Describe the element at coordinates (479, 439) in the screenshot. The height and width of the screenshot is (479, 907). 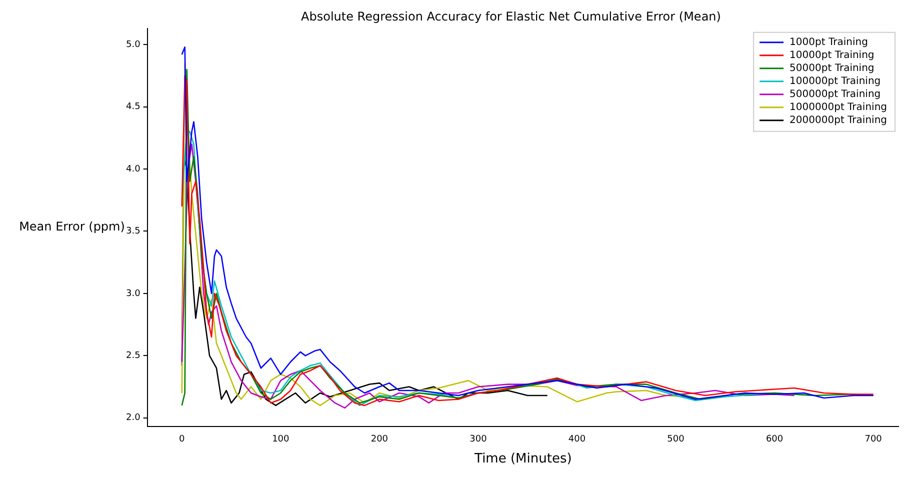
I see `x-tick-label: 300` at that location.